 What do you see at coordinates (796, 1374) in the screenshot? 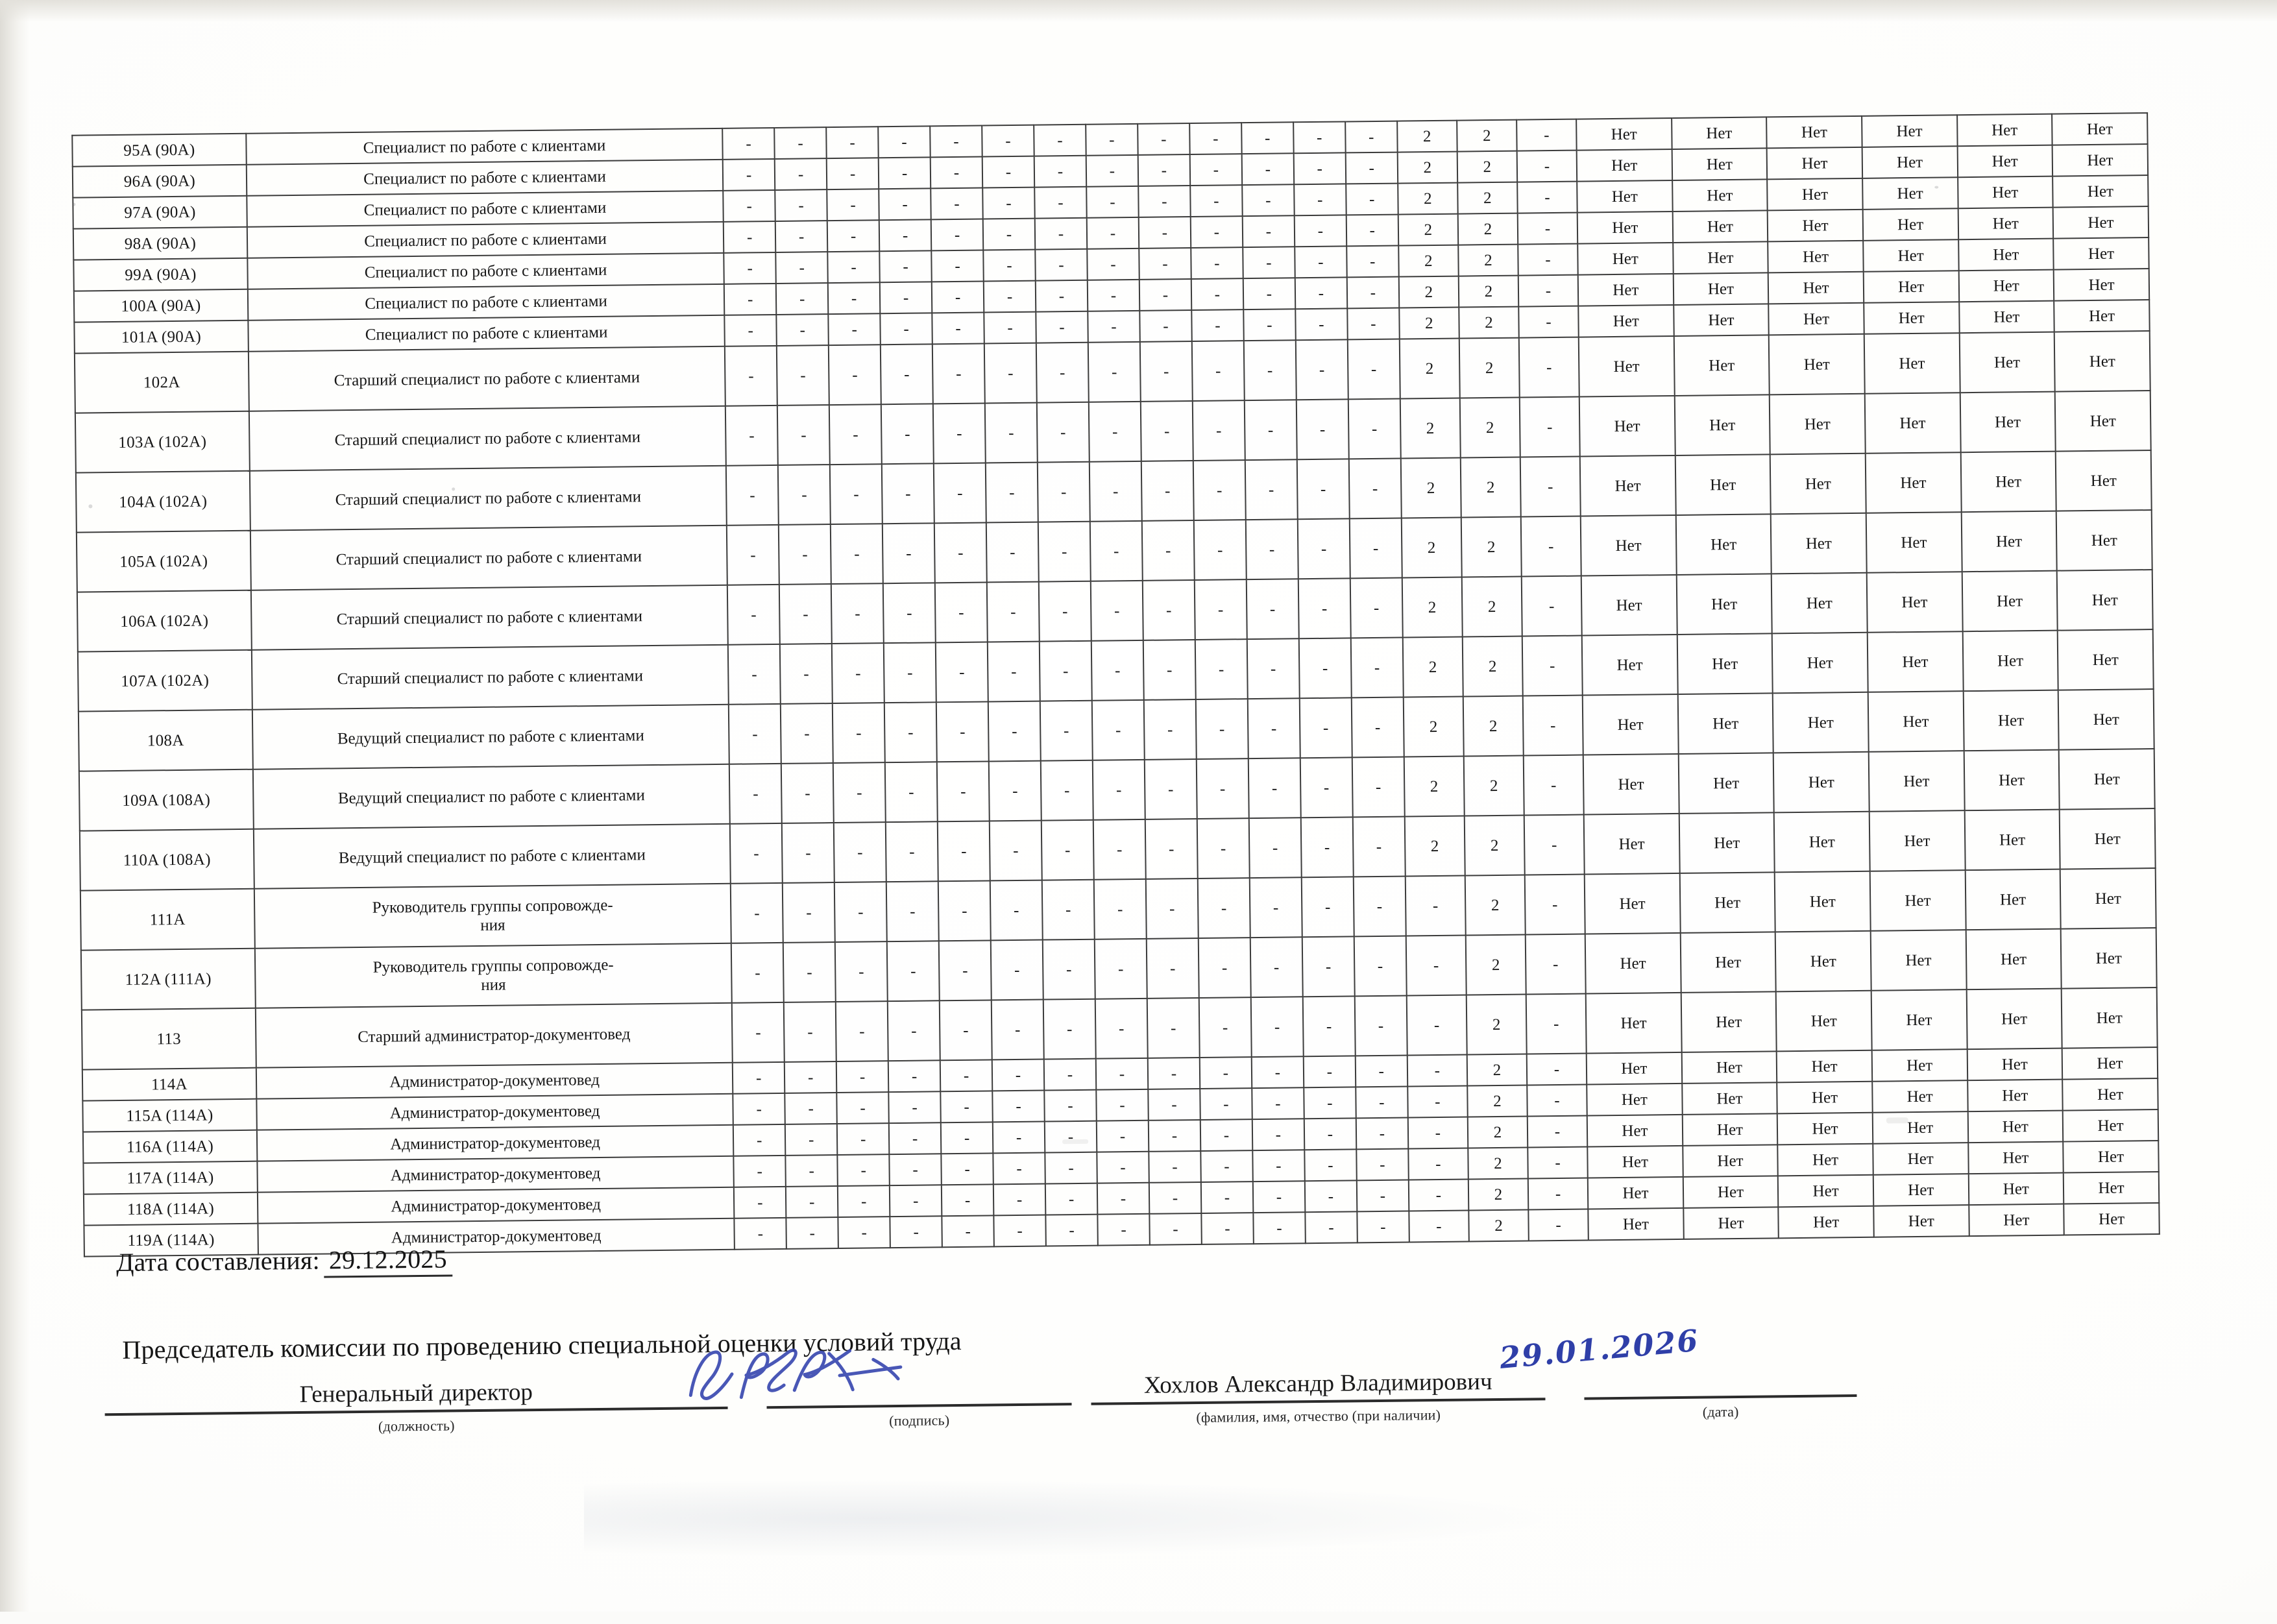
I see `handwritten-signature-icon` at bounding box center [796, 1374].